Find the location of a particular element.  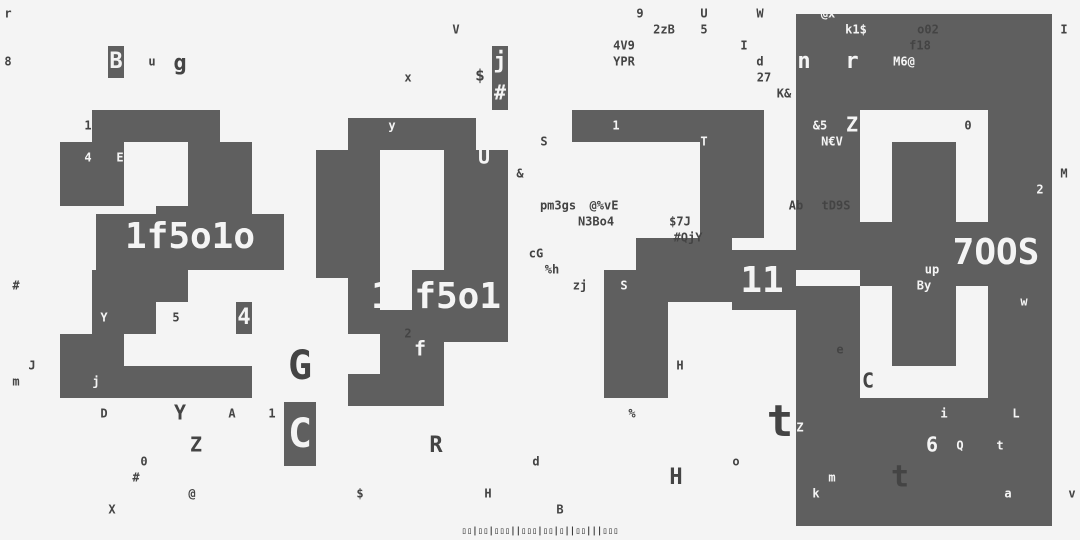

glyph: @%vE is located at coordinates (604, 206).